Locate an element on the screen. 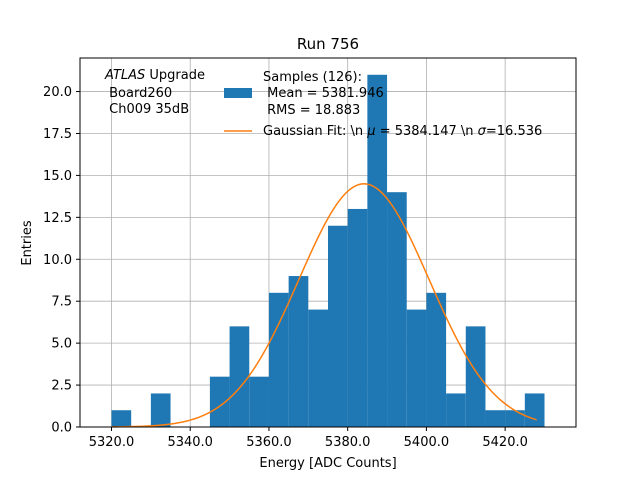  x-tick-label: 5320.0 is located at coordinates (112, 442).